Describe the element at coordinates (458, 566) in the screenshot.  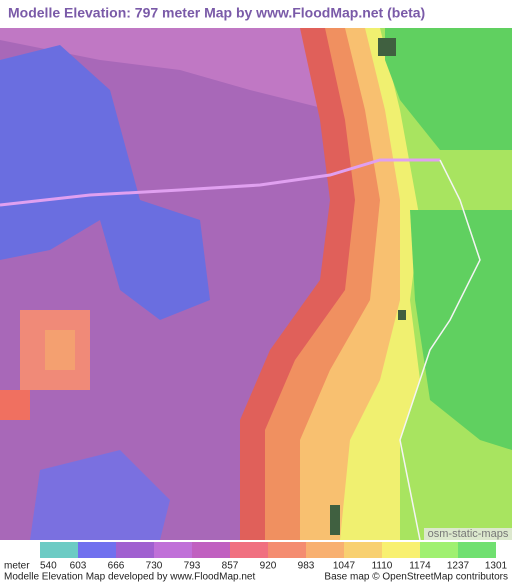
I see `legend-label: 1237` at that location.